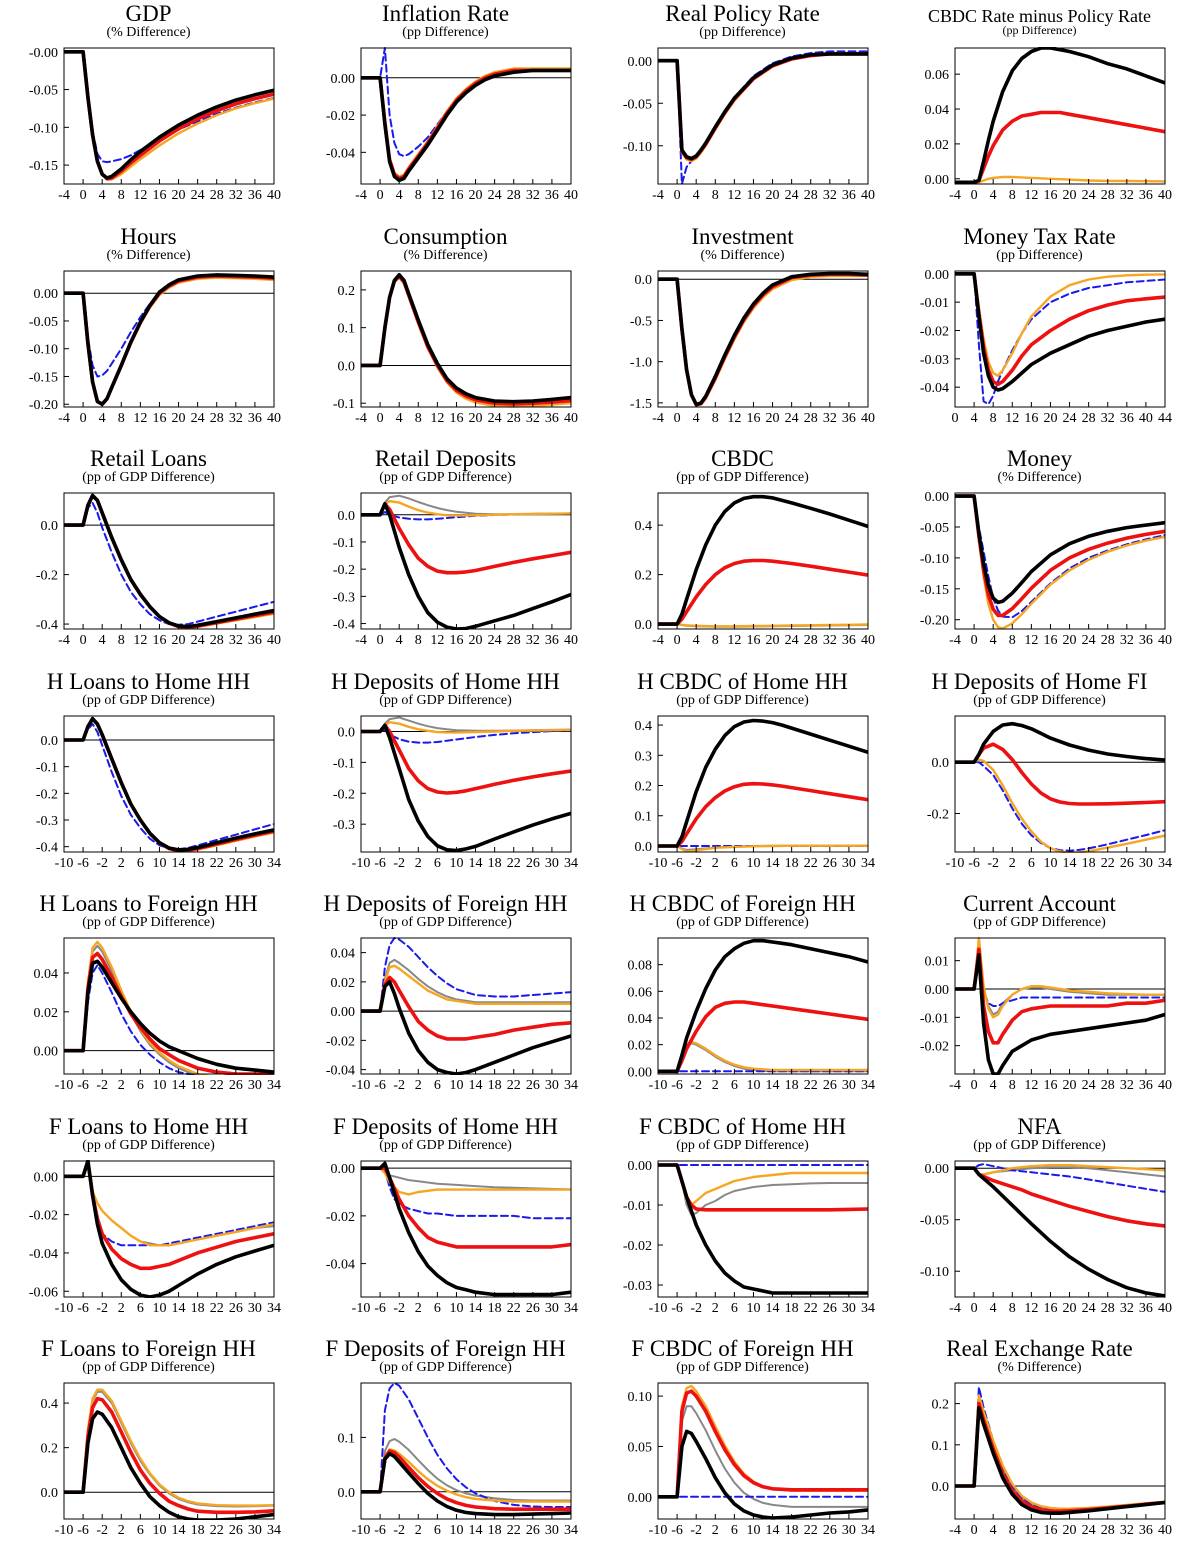 Image resolution: width=1188 pixels, height=1557 pixels. Describe the element at coordinates (47, 821) in the screenshot. I see `y-tick-label: -0.3` at that location.